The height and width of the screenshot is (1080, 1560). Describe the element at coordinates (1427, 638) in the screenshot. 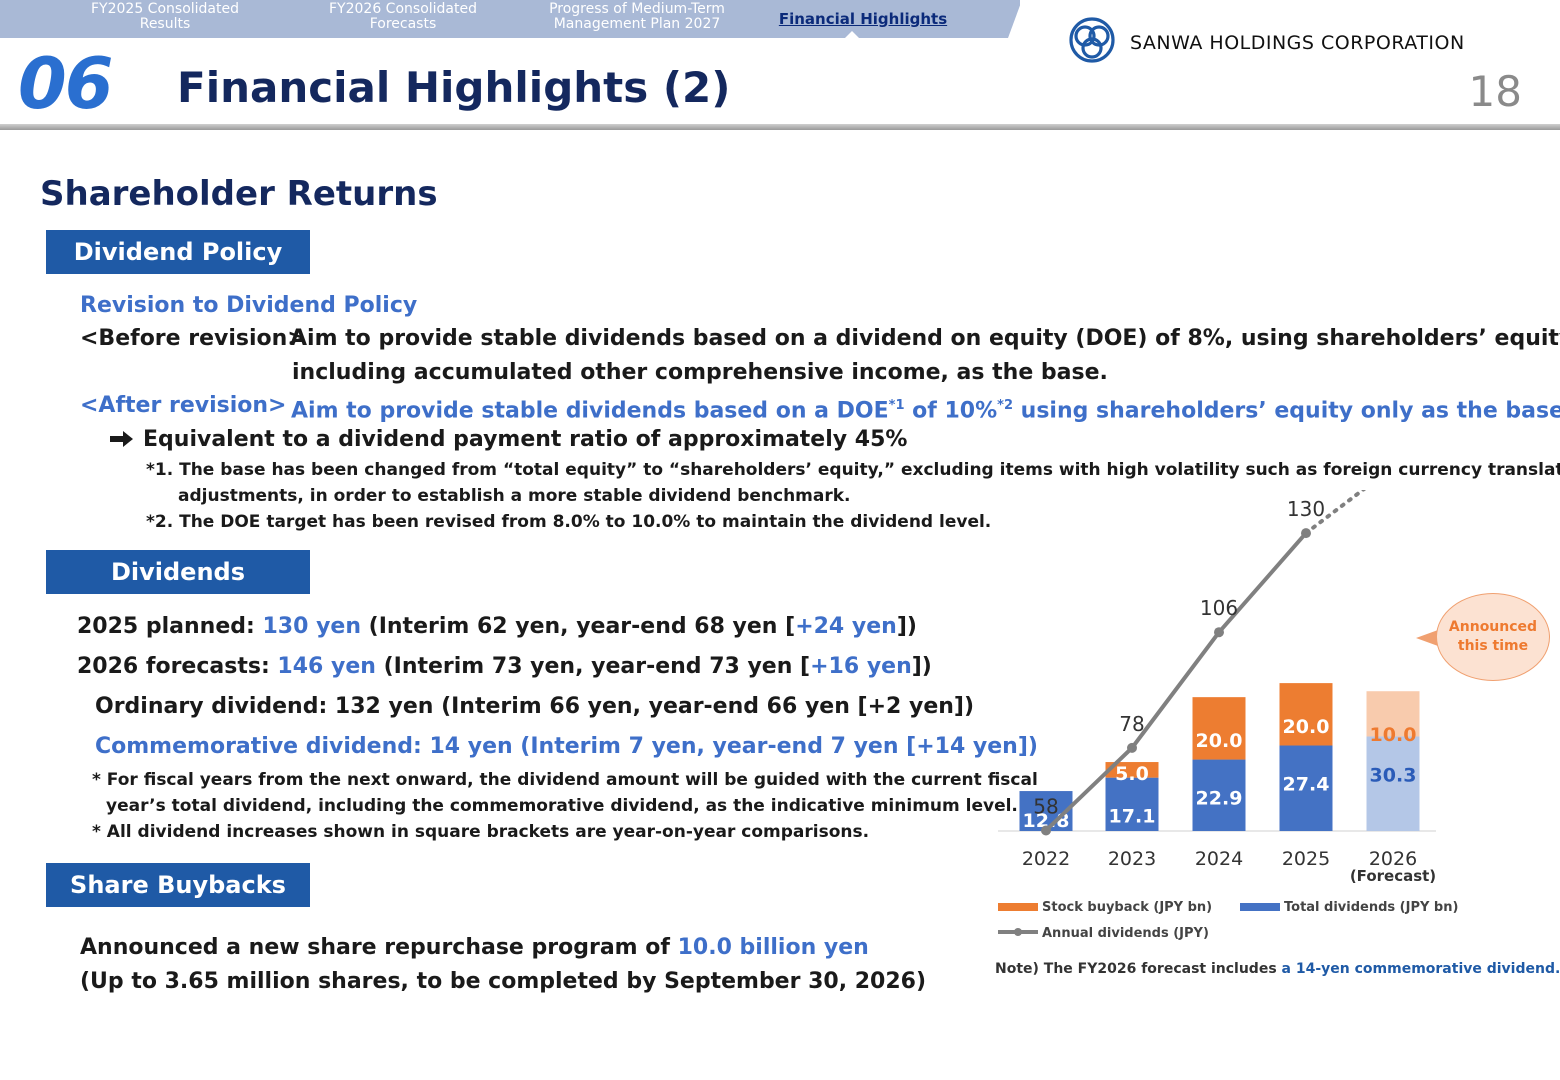

I see `callout-pointer` at that location.